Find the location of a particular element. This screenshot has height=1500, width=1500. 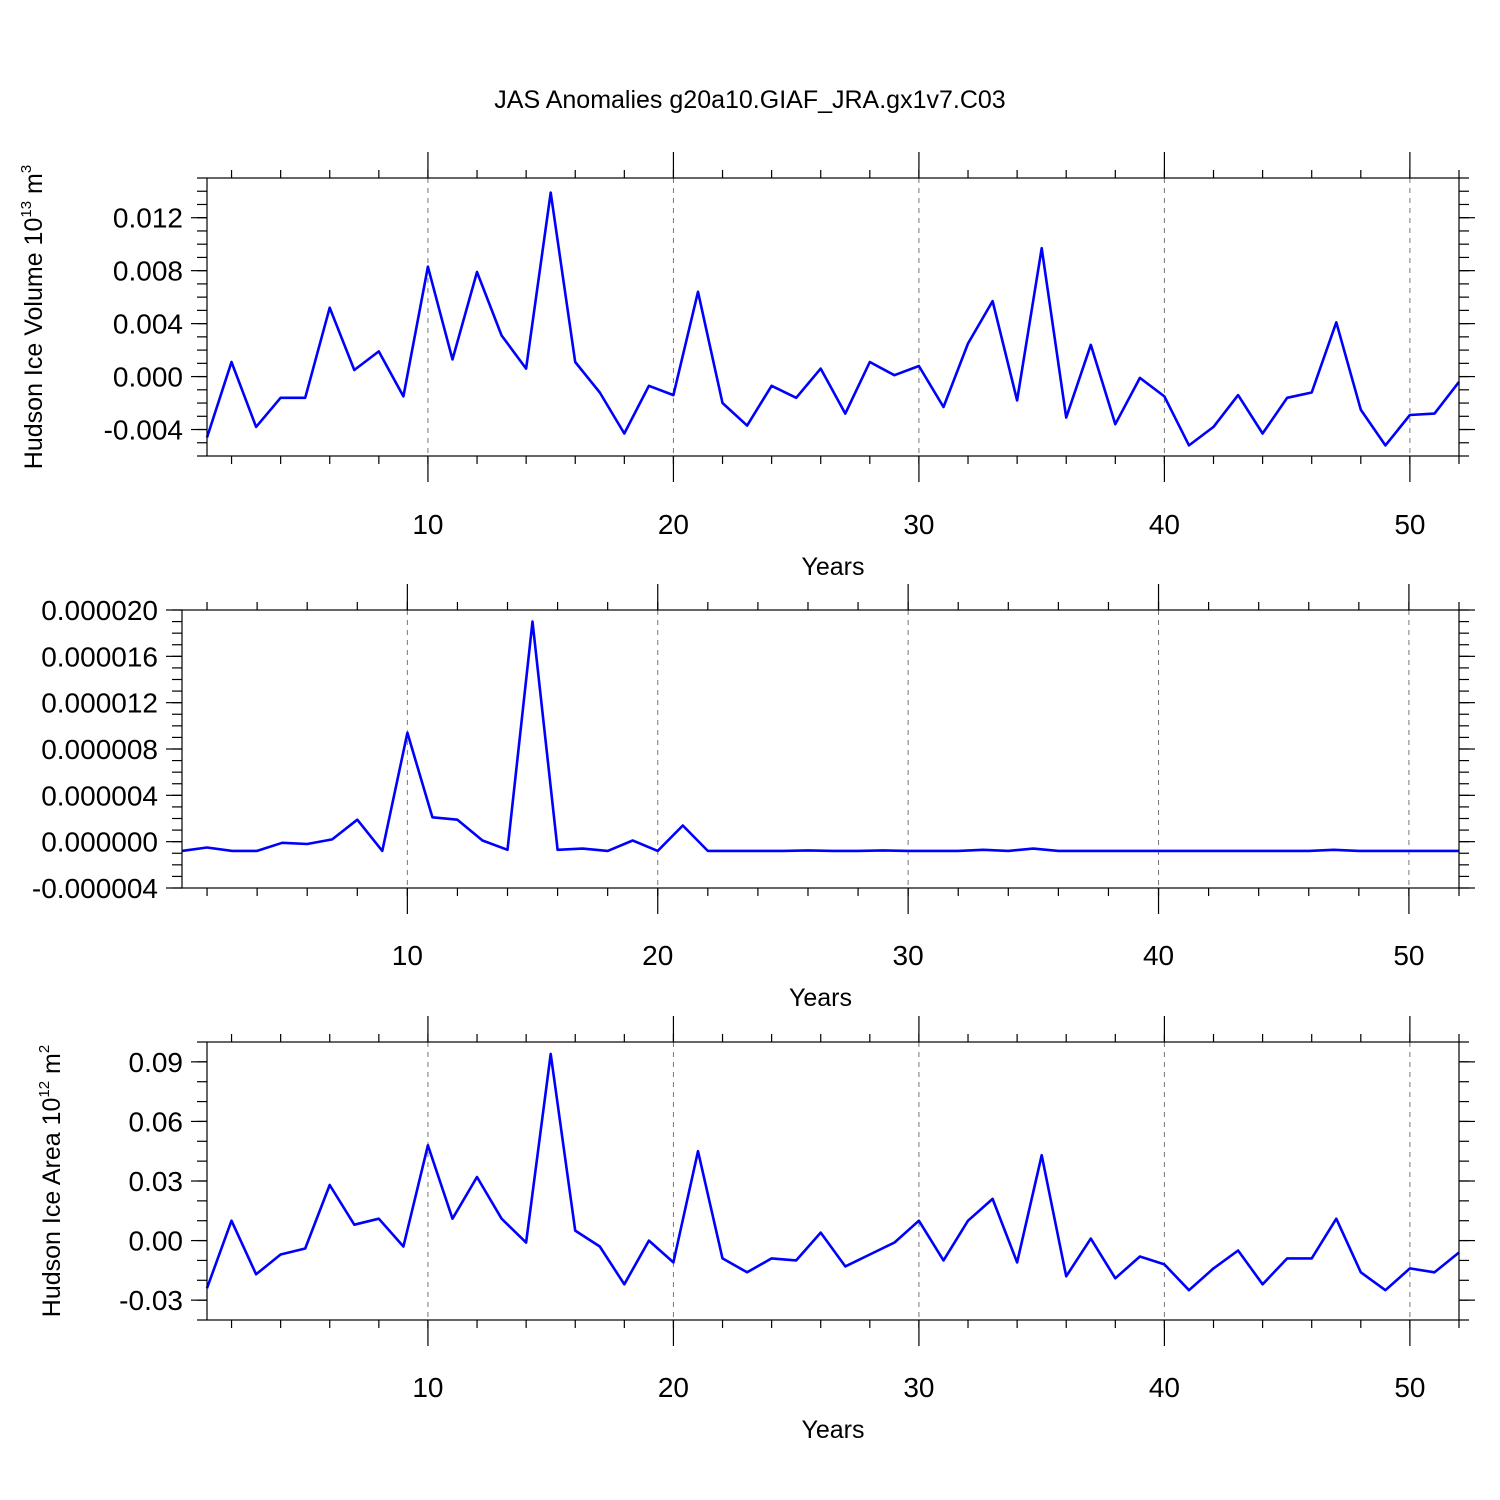

y-tick-label: 0.00 is located at coordinates (156, 1241).